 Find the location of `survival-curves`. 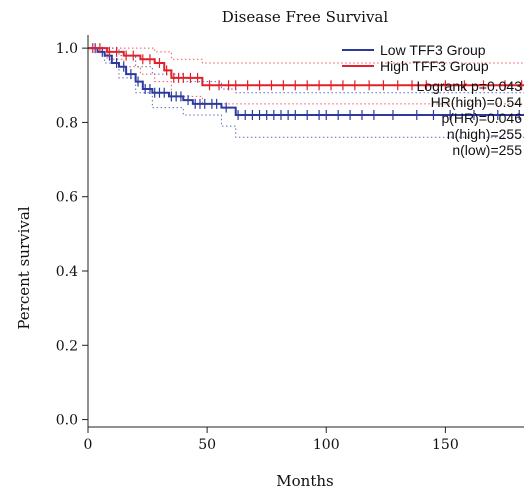

survival-curves is located at coordinates (306, 81).